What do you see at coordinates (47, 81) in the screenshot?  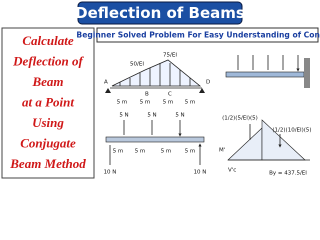 I see `label: Beam` at bounding box center [47, 81].